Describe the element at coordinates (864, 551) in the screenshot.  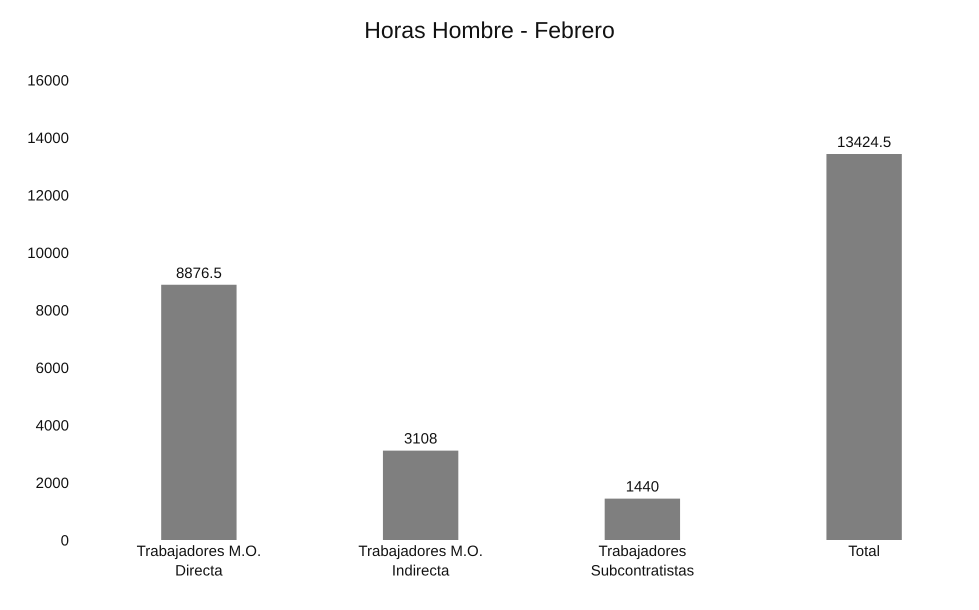
I see `x-tick-label: Total` at that location.